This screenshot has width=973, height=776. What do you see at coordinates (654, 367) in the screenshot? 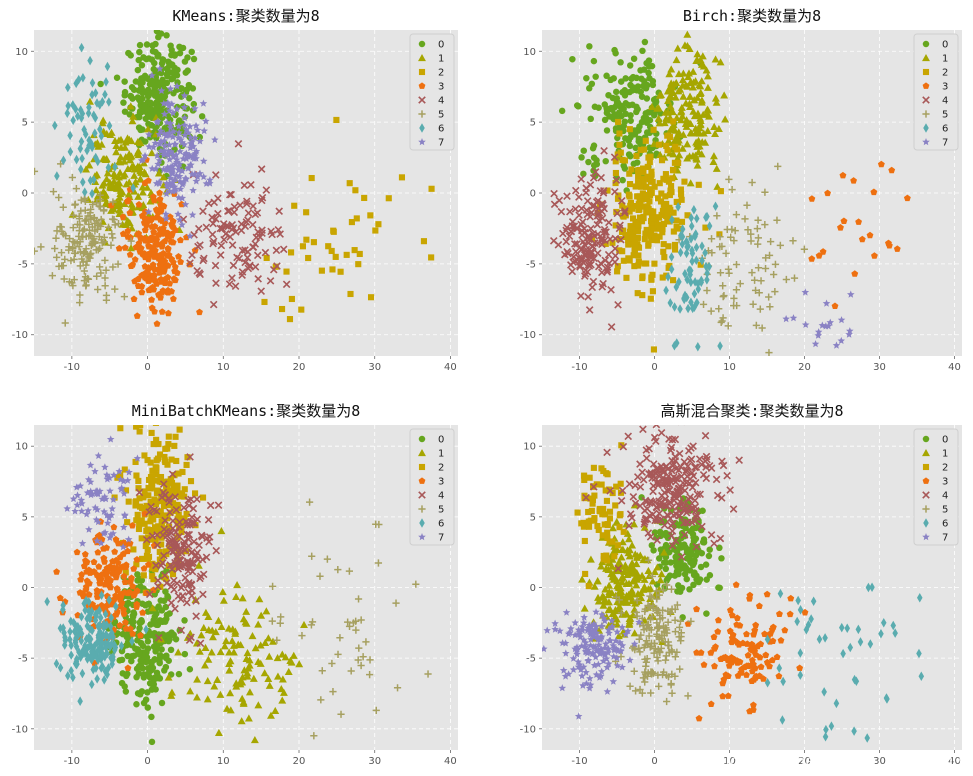
I see `x-tick-label: 0` at bounding box center [654, 367].